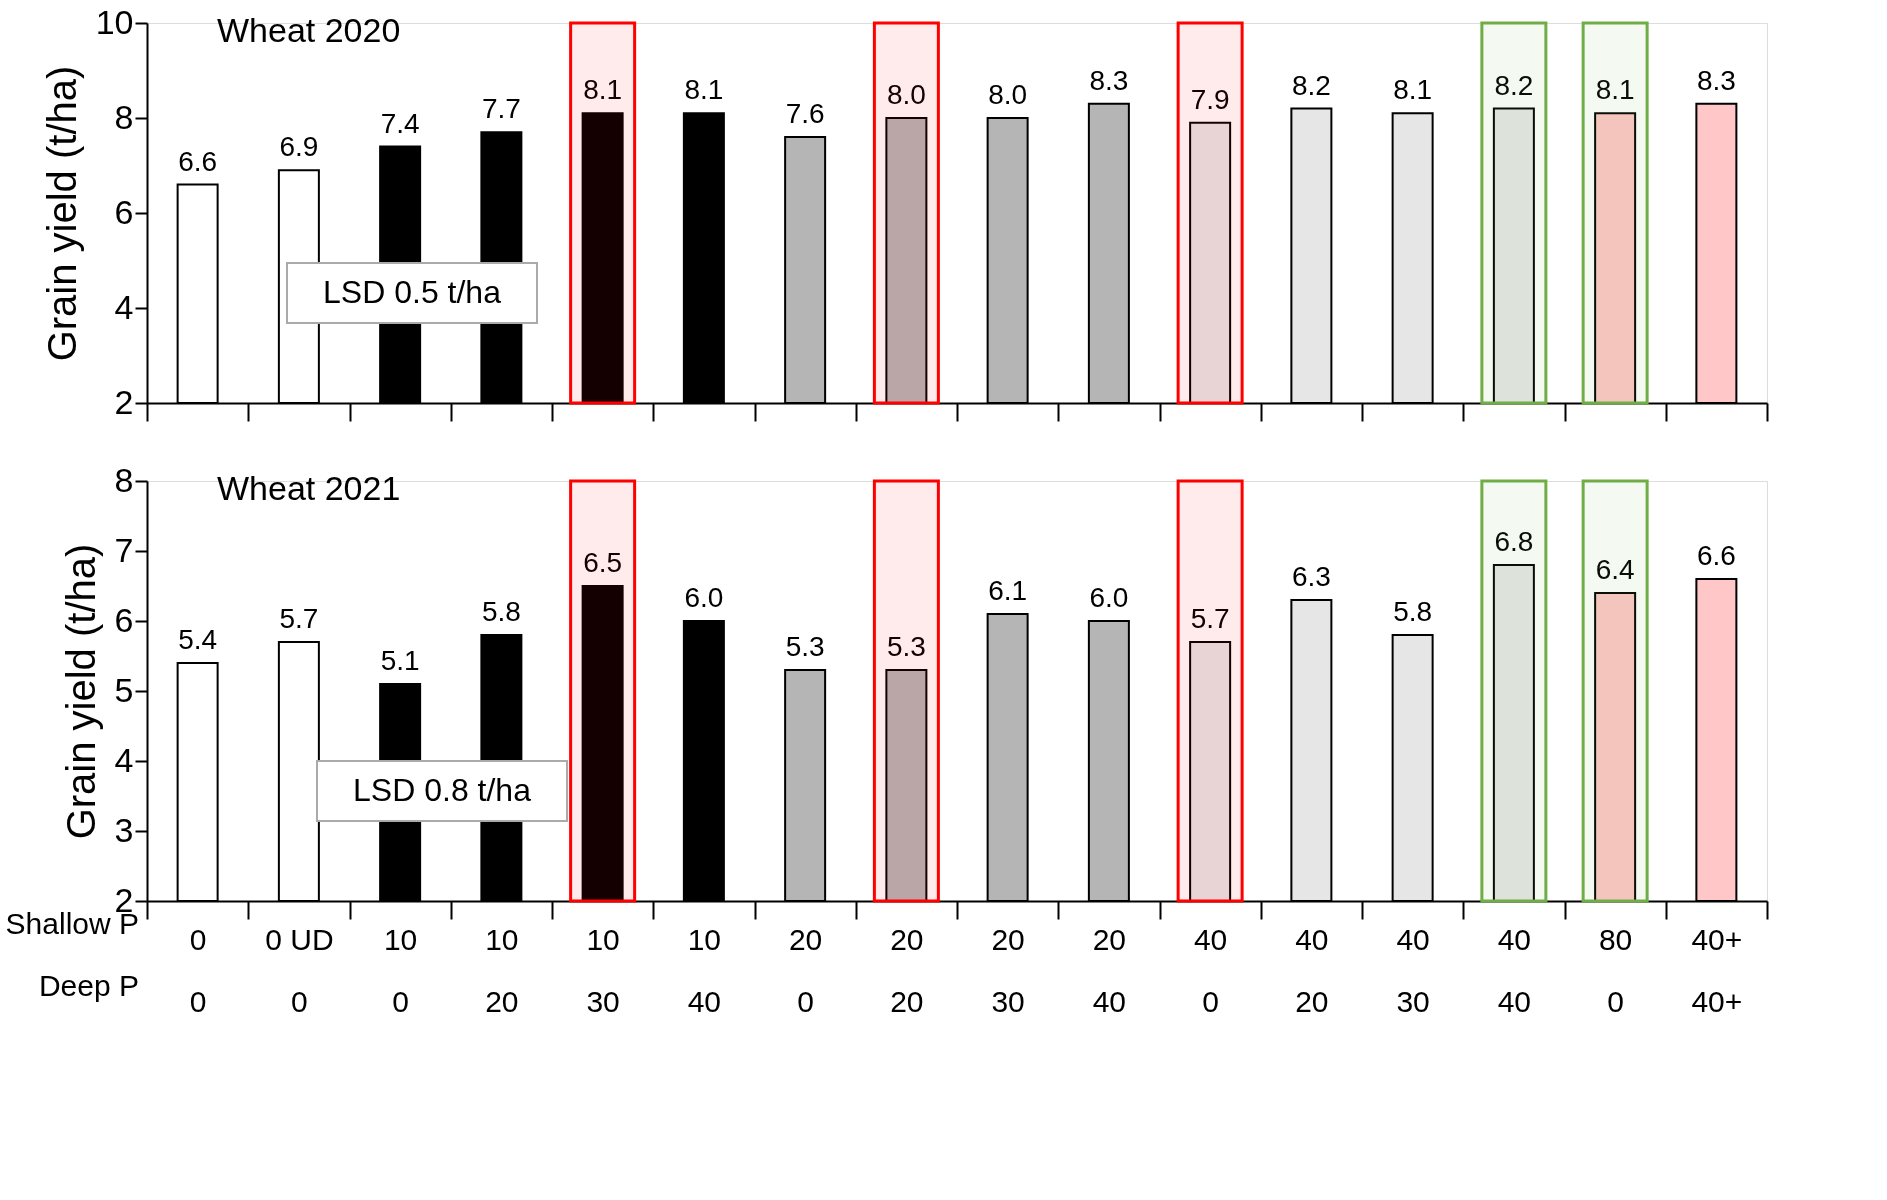 The image size is (1887, 1200). What do you see at coordinates (124, 829) in the screenshot?
I see `y-tick-label: 3` at bounding box center [124, 829].